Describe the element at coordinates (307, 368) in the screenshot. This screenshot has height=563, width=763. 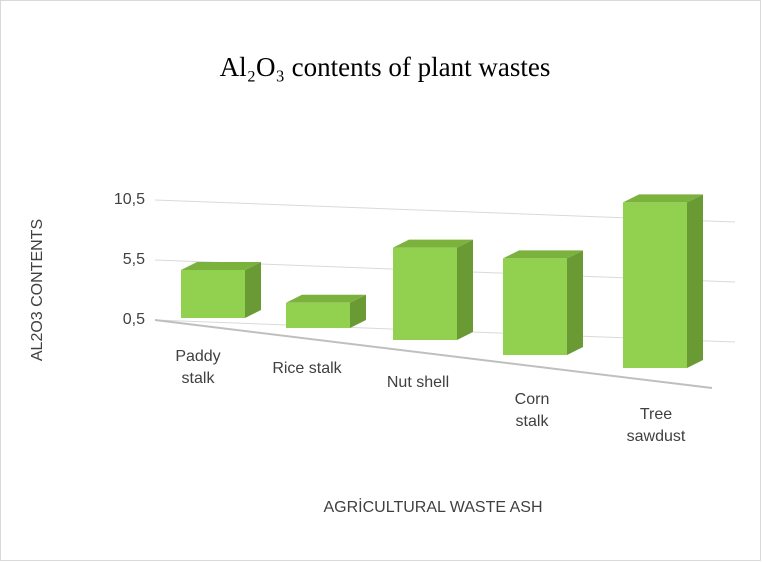
I see `x-tick-label: Rice stalk` at that location.